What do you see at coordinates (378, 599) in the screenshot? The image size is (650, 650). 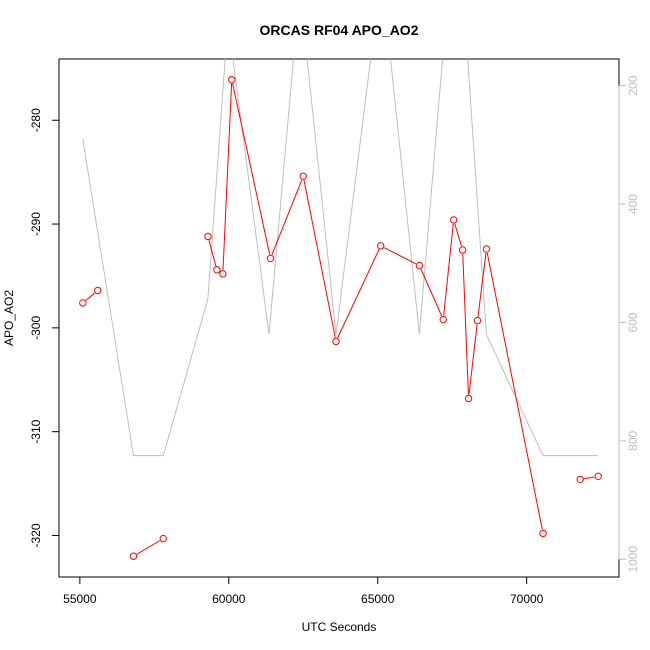 I see `x-tick-label: 65000` at bounding box center [378, 599].